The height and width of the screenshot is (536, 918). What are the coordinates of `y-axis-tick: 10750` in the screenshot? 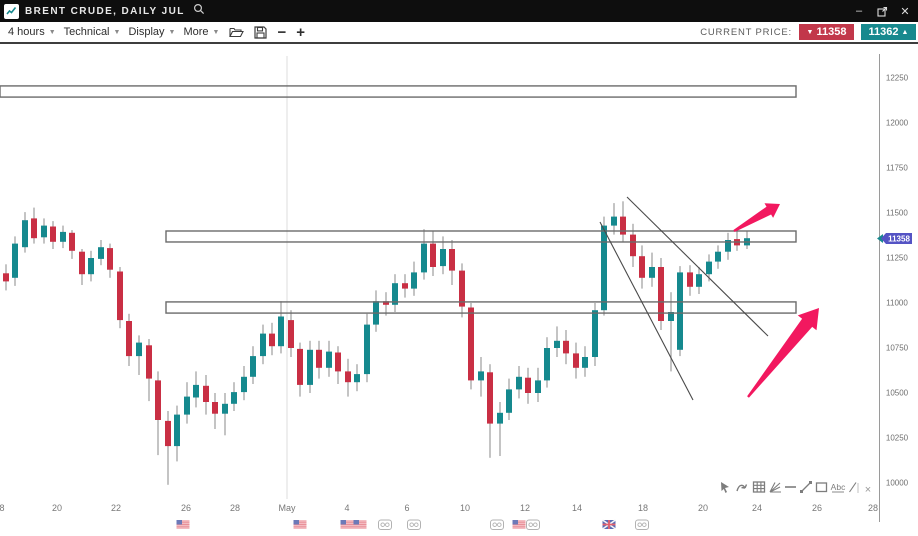 It's located at (897, 348).